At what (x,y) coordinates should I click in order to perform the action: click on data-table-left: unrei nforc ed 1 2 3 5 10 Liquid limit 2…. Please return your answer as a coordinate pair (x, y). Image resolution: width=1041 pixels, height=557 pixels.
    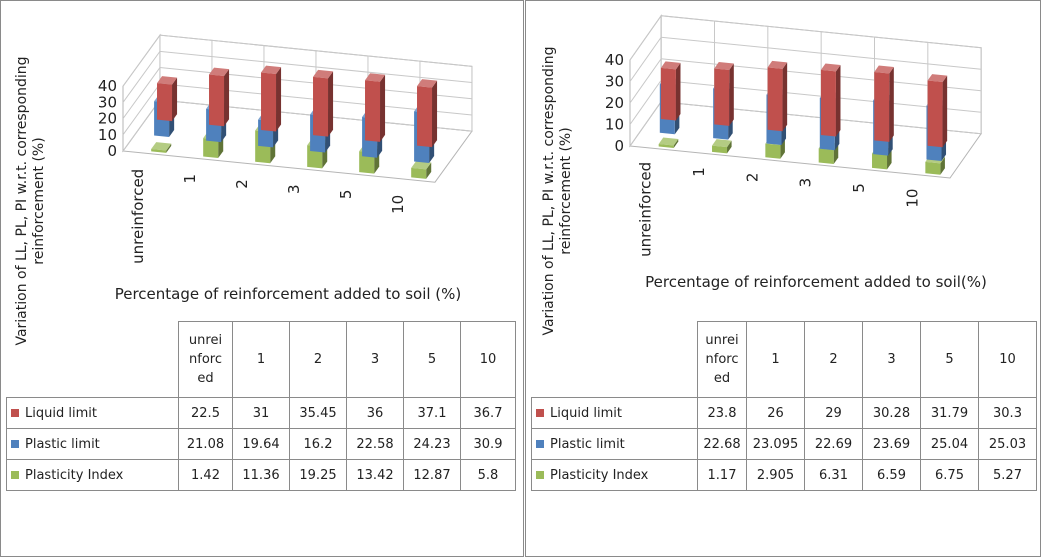
    Looking at the image, I should click on (261, 406).